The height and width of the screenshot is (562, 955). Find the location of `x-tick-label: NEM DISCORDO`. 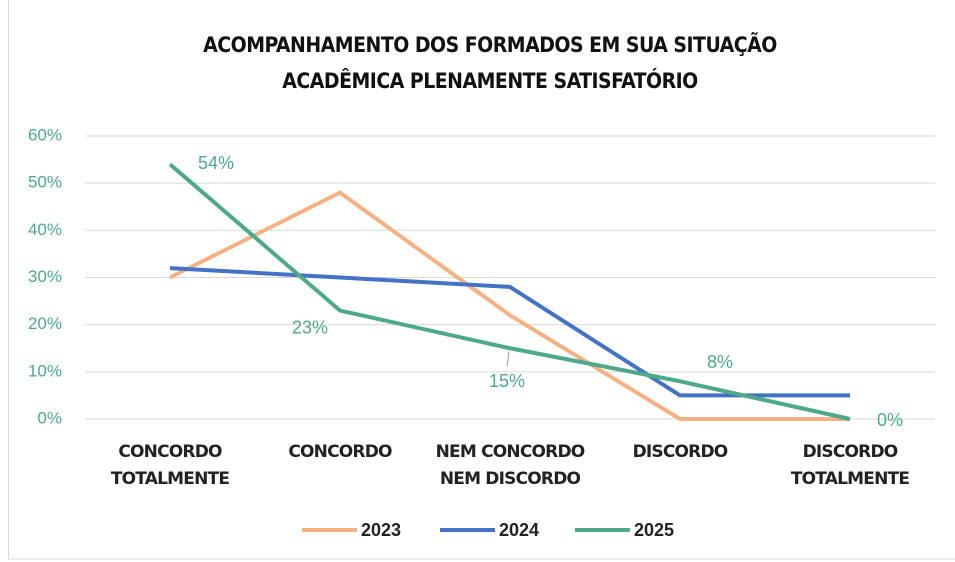

x-tick-label: NEM DISCORDO is located at coordinates (510, 479).